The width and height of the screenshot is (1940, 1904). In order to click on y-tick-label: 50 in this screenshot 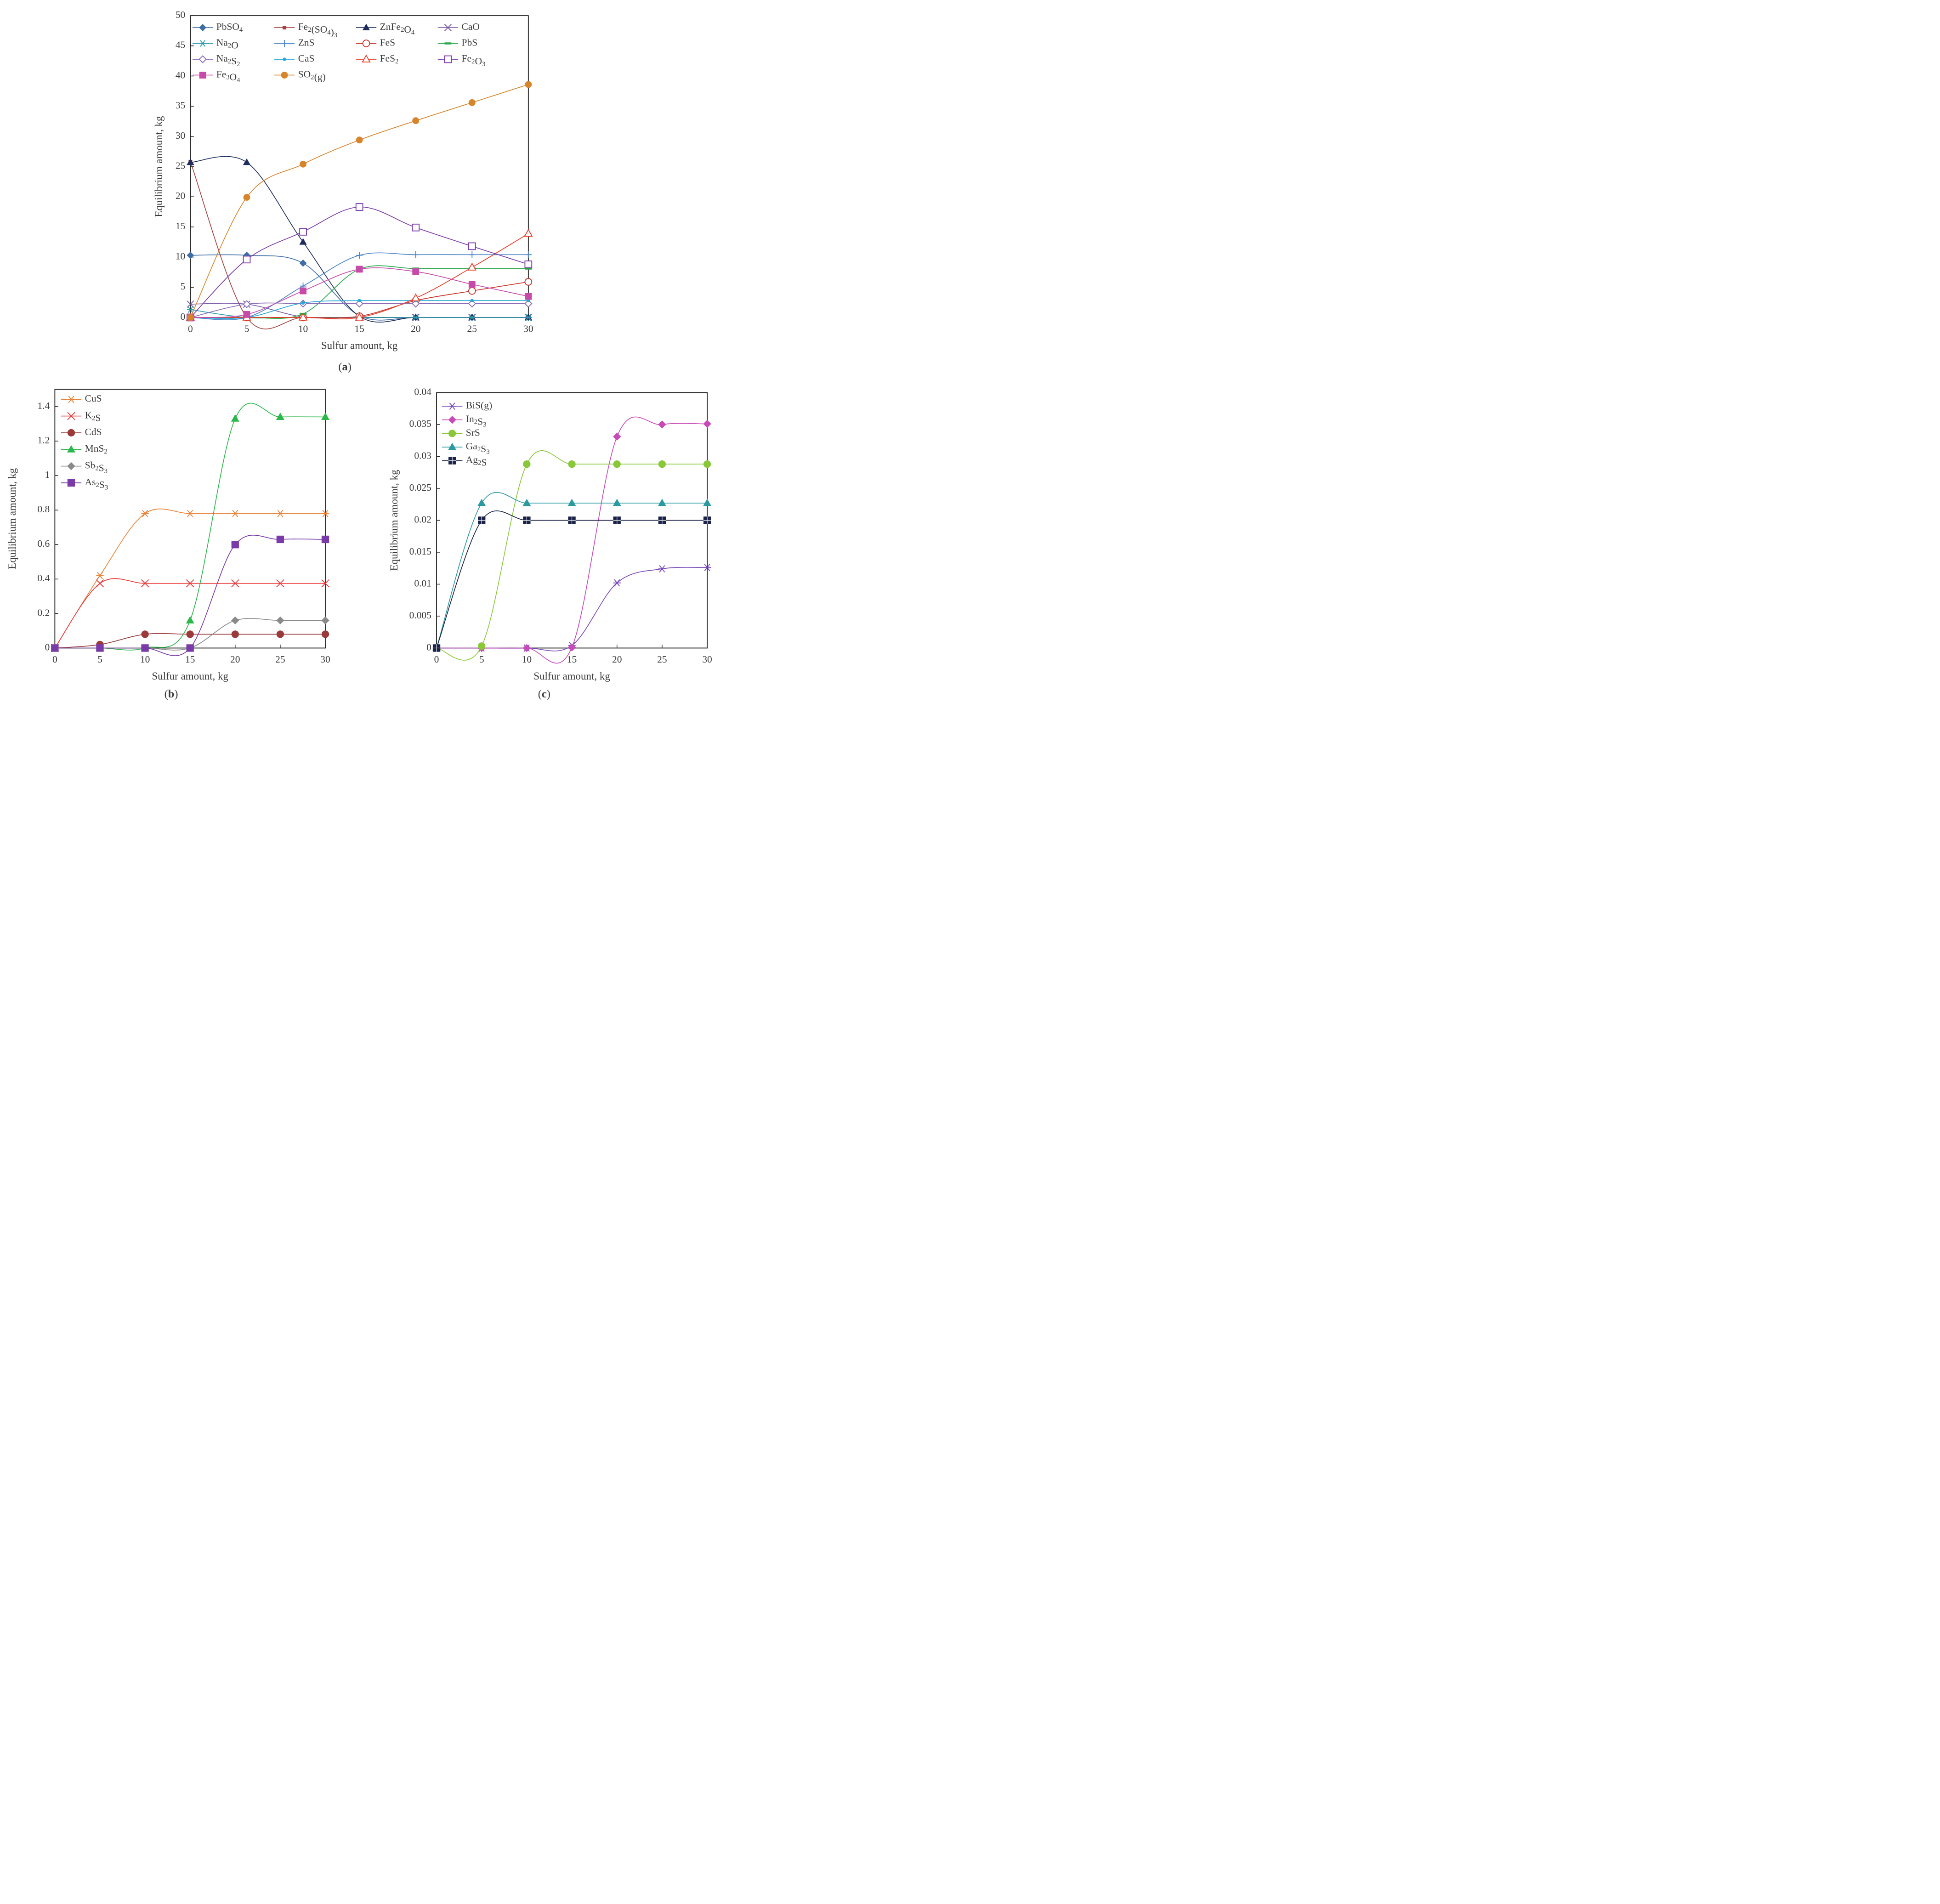, I will do `click(180, 14)`.